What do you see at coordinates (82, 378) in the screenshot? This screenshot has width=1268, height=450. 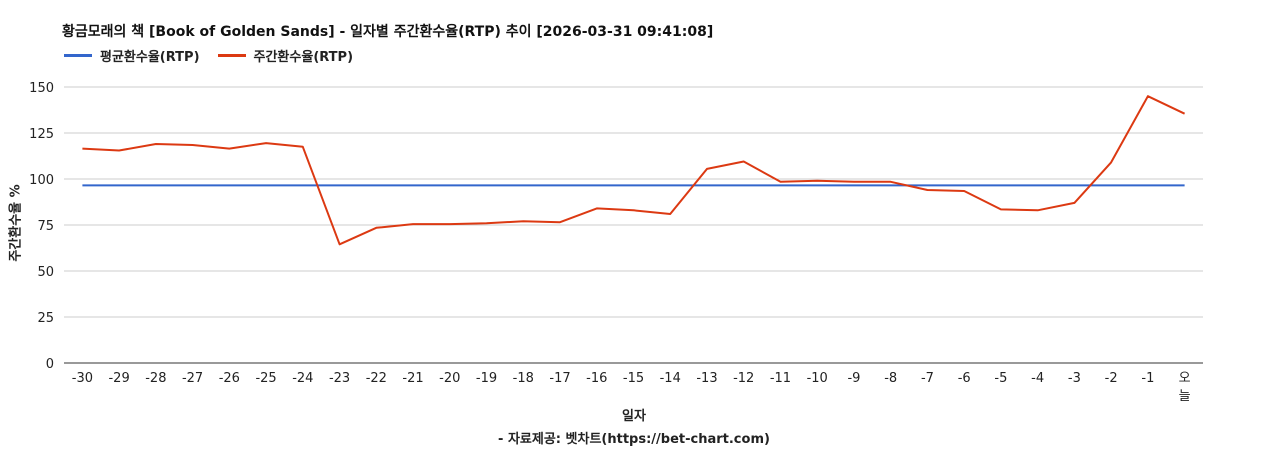 I see `x-tick-label: -30` at bounding box center [82, 378].